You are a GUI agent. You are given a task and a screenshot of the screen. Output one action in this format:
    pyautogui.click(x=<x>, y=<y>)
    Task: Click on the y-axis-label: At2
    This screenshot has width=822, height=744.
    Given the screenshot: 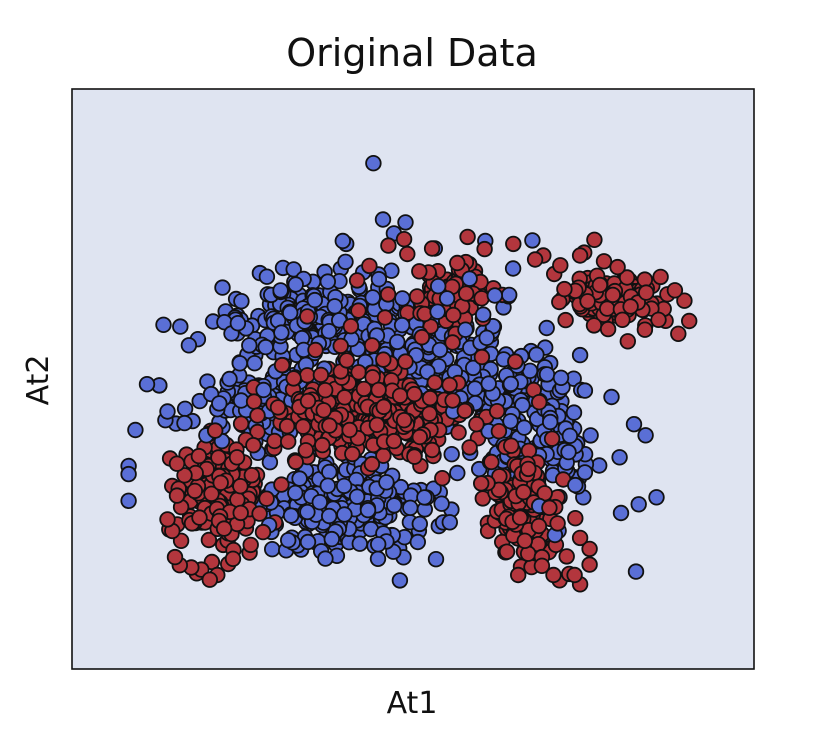 What is the action you would take?
    pyautogui.click(x=38, y=380)
    